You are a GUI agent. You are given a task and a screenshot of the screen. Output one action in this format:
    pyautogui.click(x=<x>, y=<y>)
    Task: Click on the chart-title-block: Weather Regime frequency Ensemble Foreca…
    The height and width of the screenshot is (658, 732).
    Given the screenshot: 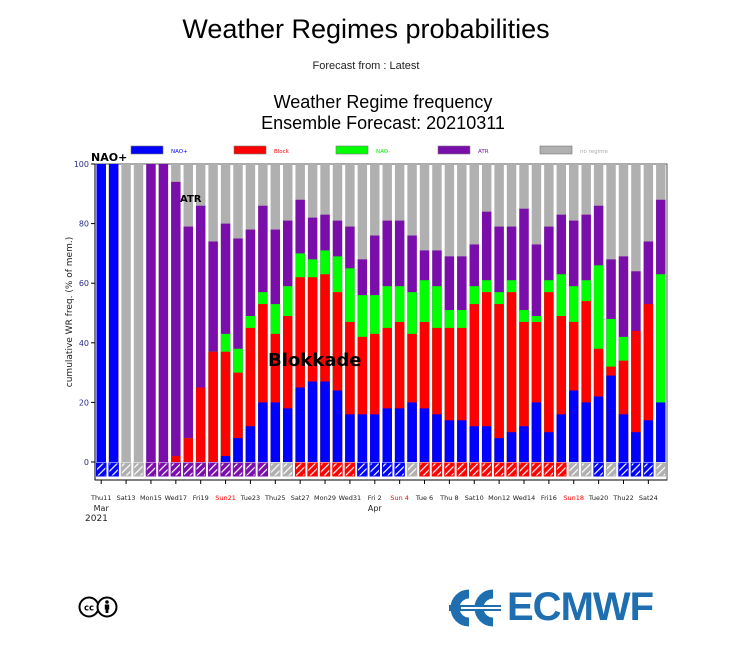 What is the action you would take?
    pyautogui.click(x=383, y=113)
    